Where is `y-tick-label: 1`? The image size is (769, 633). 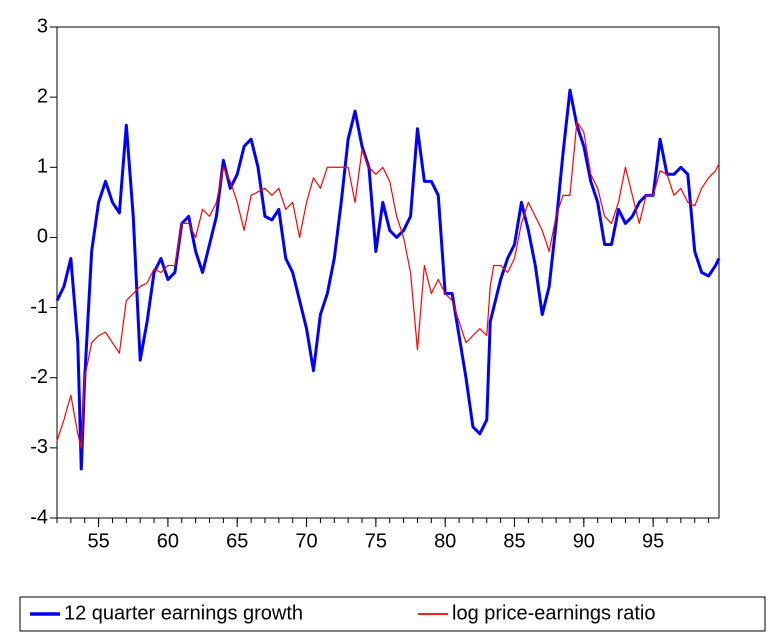
y-tick-label: 1 is located at coordinates (42, 167).